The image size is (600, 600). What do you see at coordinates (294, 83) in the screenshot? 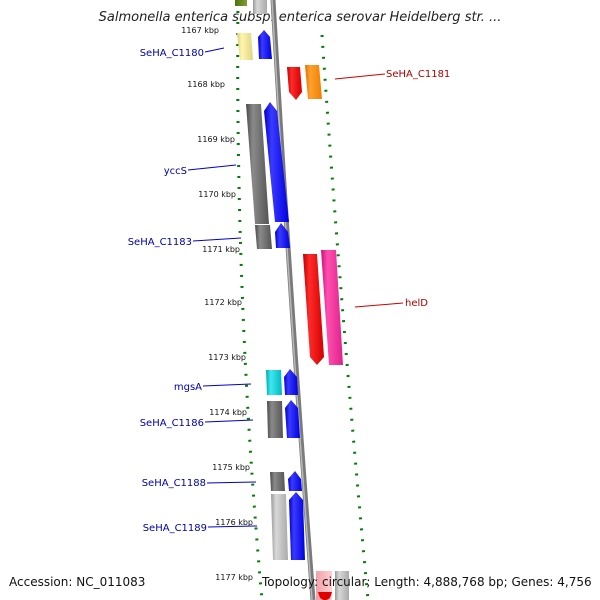
I see `gene-feature-SeHA-C1181-red` at bounding box center [294, 83].